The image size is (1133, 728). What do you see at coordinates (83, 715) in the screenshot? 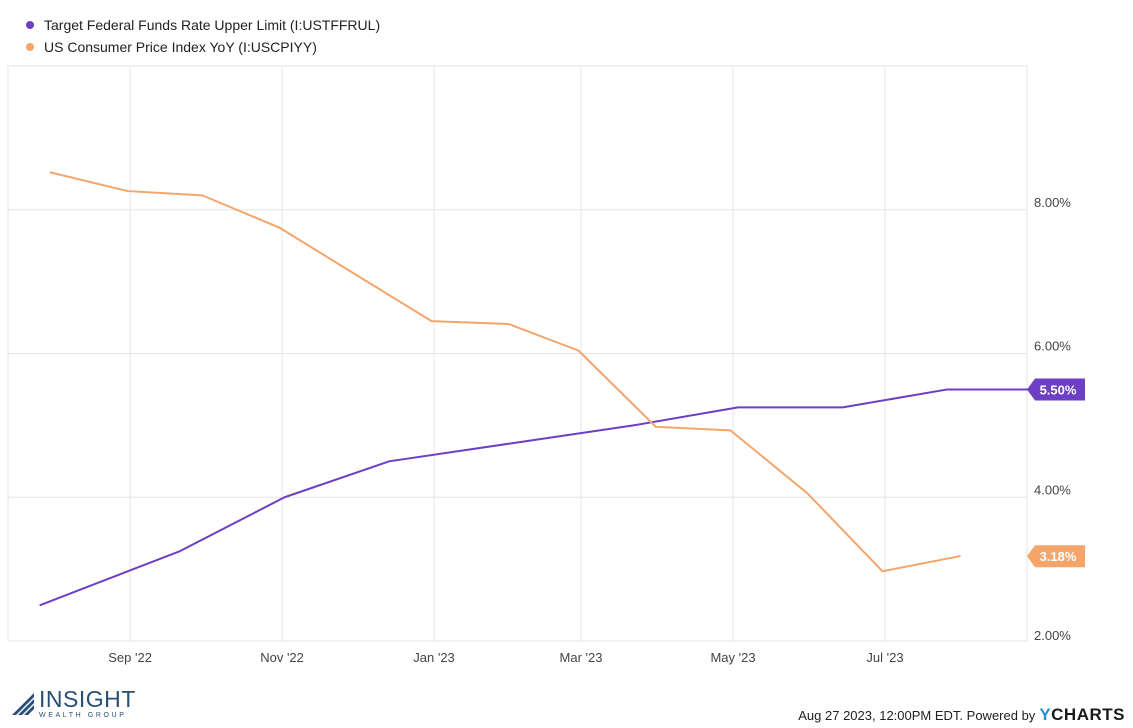
I see `logo-sub-text: WEALTH GROUP` at bounding box center [83, 715].